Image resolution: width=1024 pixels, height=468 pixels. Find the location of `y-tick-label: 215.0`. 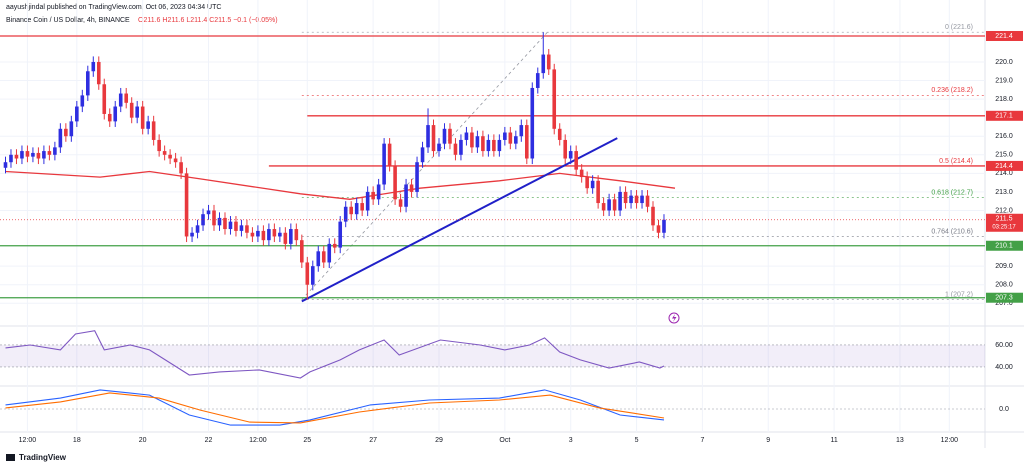

y-tick-label: 215.0 is located at coordinates (1004, 155).